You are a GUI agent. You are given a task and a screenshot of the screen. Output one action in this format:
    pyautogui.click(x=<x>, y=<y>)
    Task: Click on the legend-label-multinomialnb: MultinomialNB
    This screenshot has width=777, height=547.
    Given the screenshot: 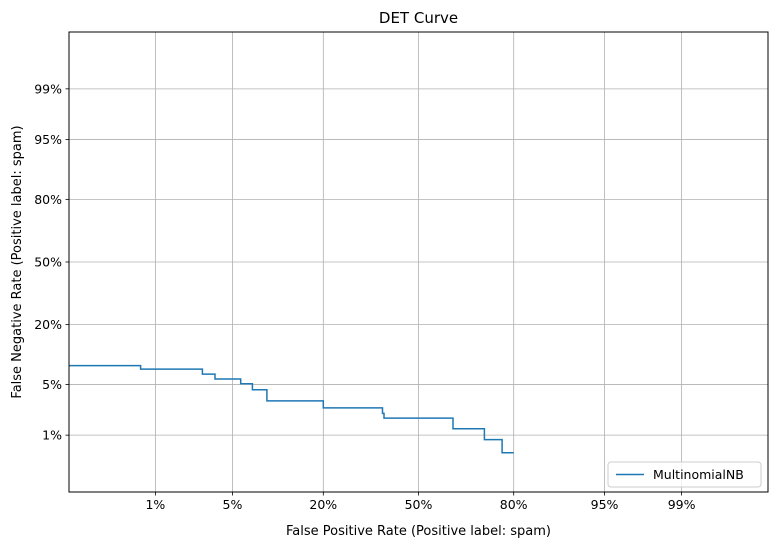 What is the action you would take?
    pyautogui.click(x=698, y=474)
    